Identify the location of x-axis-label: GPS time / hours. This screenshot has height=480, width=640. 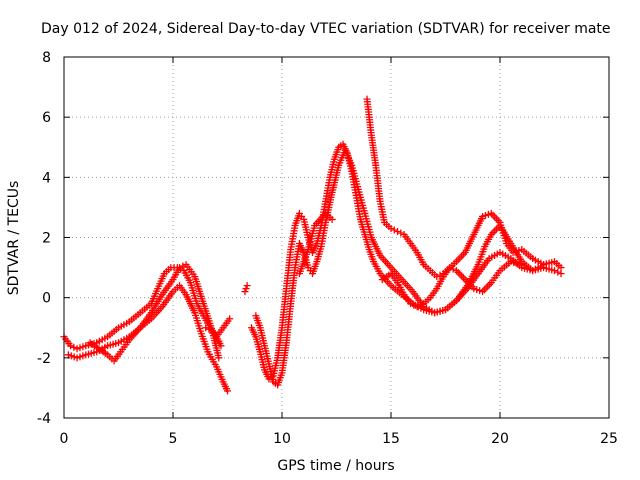
(335, 466).